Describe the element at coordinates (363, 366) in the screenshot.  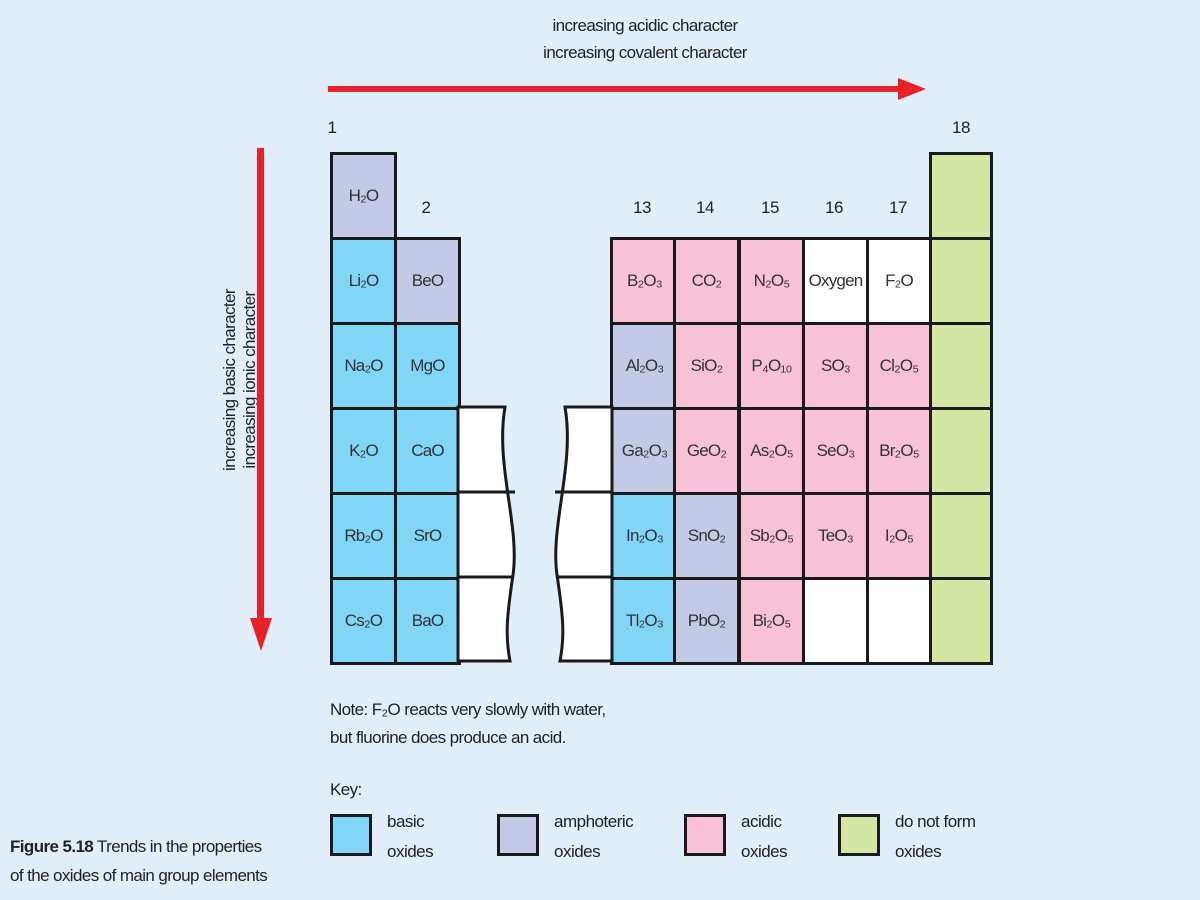
I see `oxide-cell-g1-period-3: Na₂O` at that location.